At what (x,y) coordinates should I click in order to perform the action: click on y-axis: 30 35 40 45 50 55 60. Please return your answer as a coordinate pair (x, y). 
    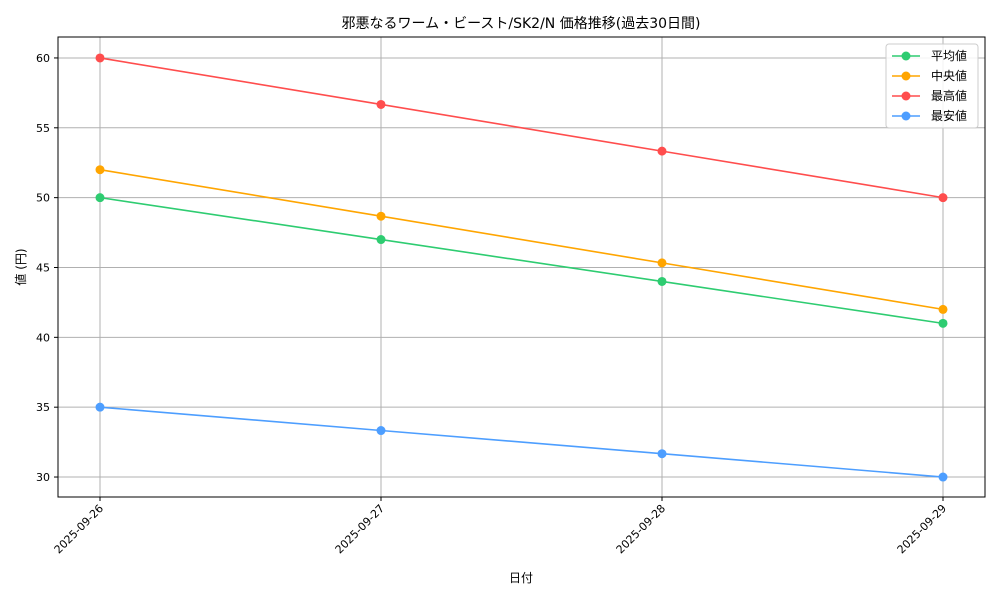
    Looking at the image, I should click on (47, 268).